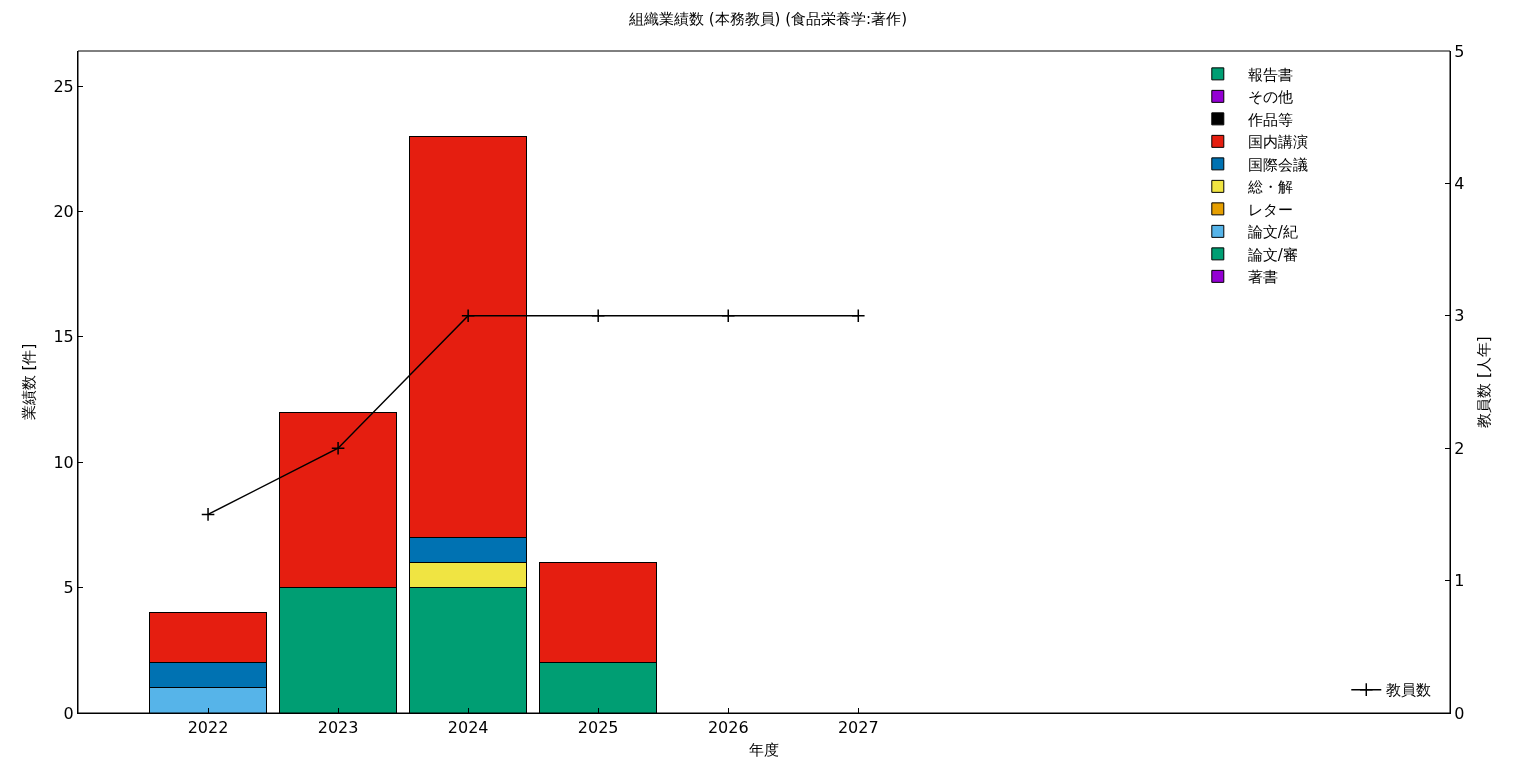  What do you see at coordinates (1272, 254) in the screenshot?
I see `legend-label: 論文/審` at bounding box center [1272, 254].